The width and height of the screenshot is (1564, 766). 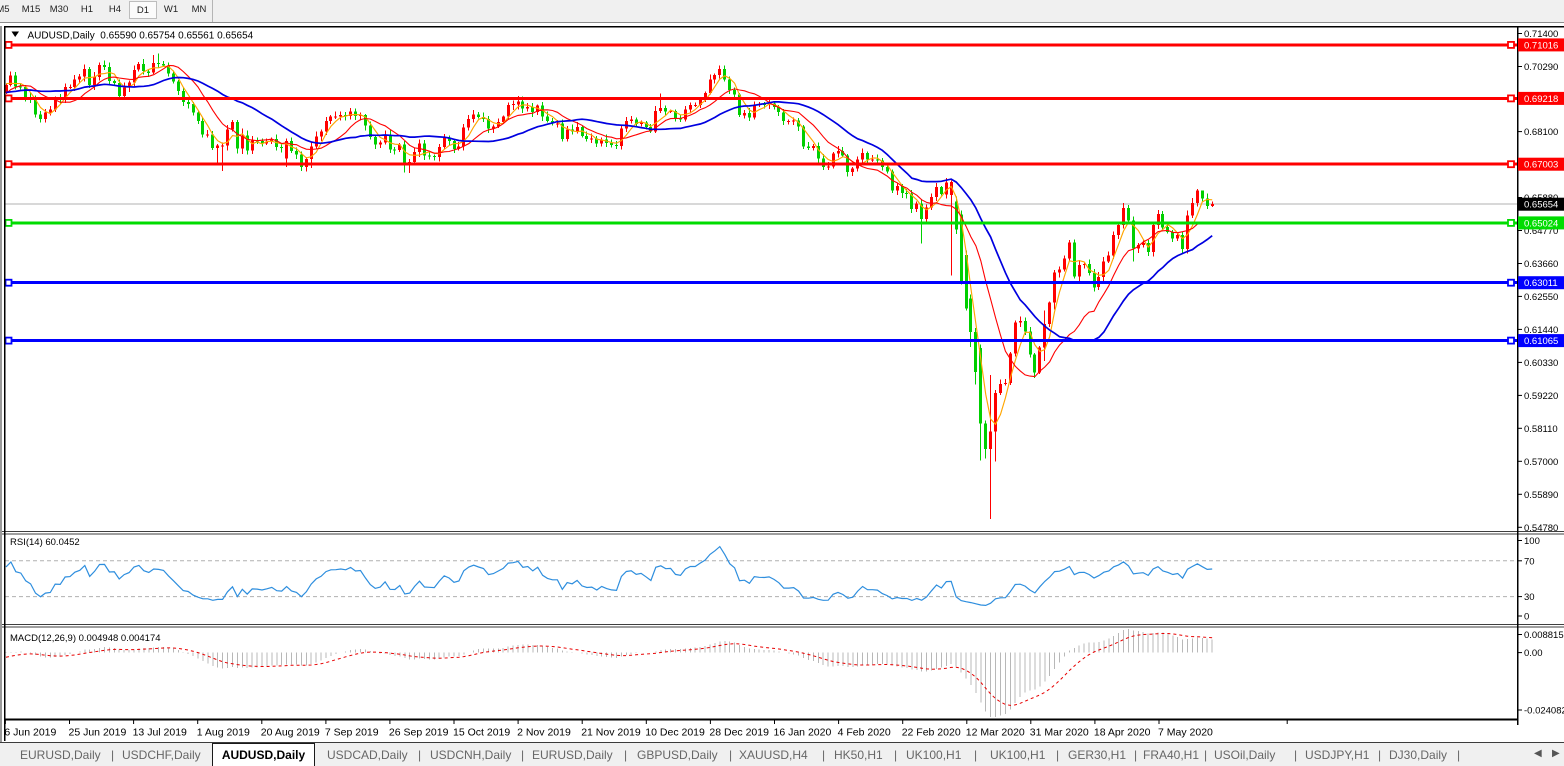 What do you see at coordinates (1541, 264) in the screenshot?
I see `svg-text: 0.63660` at bounding box center [1541, 264].